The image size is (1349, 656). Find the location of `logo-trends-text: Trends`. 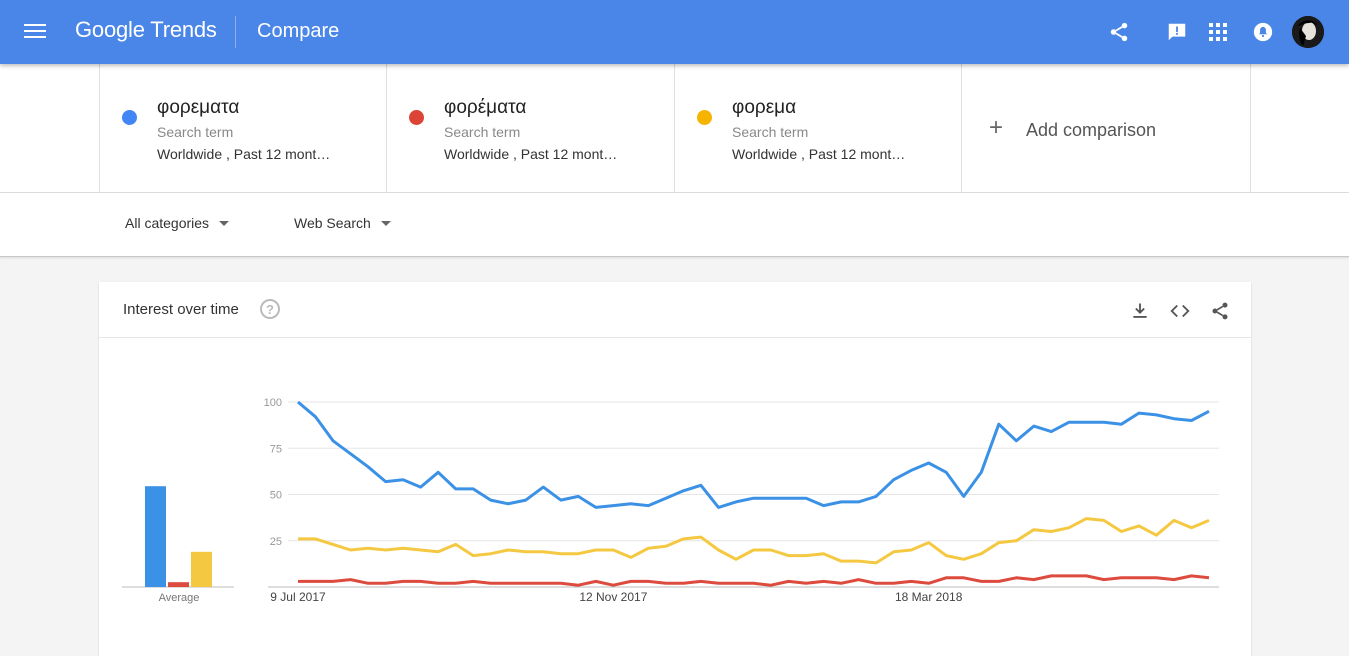

logo-trends-text: Trends is located at coordinates (183, 29).